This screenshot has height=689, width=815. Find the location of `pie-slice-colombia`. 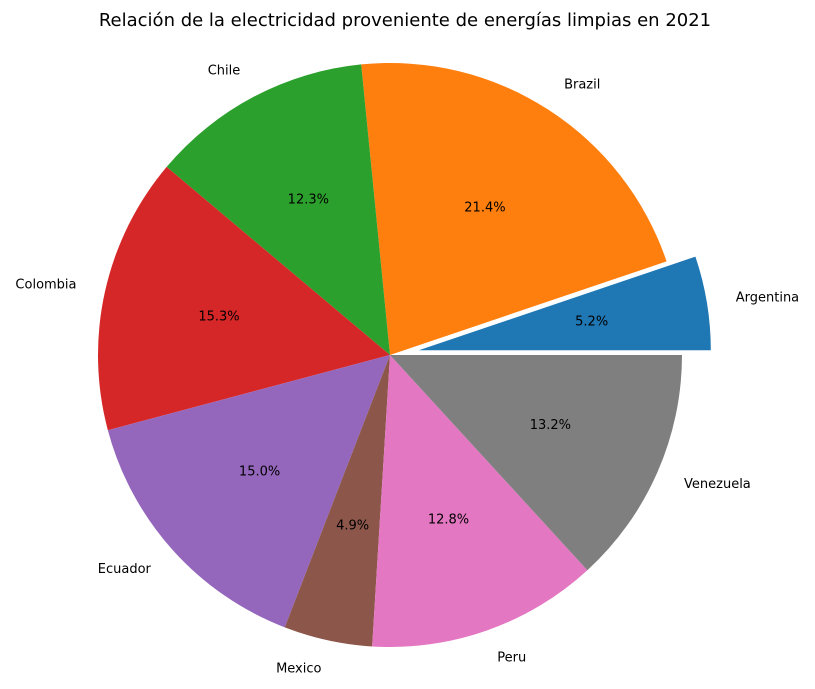

pie-slice-colombia is located at coordinates (243, 298).